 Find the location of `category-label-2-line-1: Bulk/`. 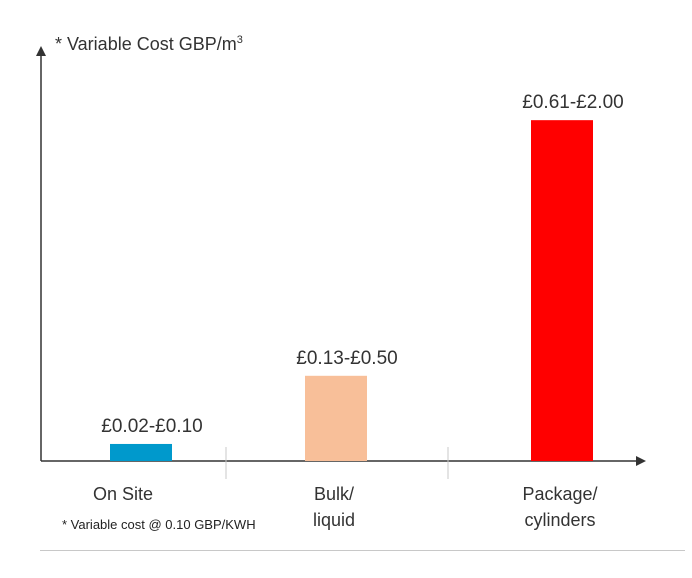

category-label-2-line-1: Bulk/ is located at coordinates (334, 494).